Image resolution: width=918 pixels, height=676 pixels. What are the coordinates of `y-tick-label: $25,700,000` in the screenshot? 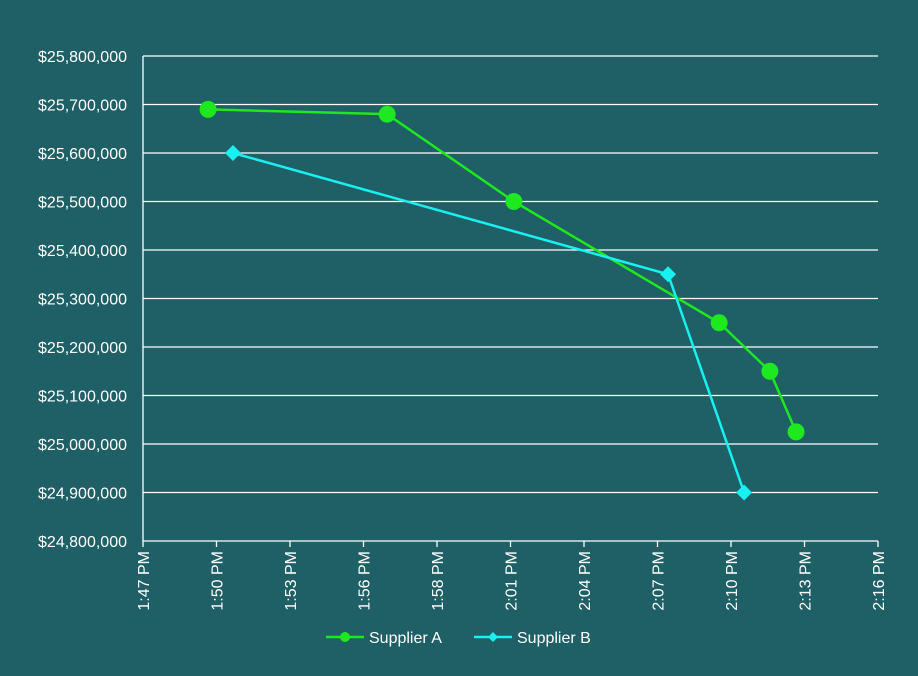 It's located at (82, 106).